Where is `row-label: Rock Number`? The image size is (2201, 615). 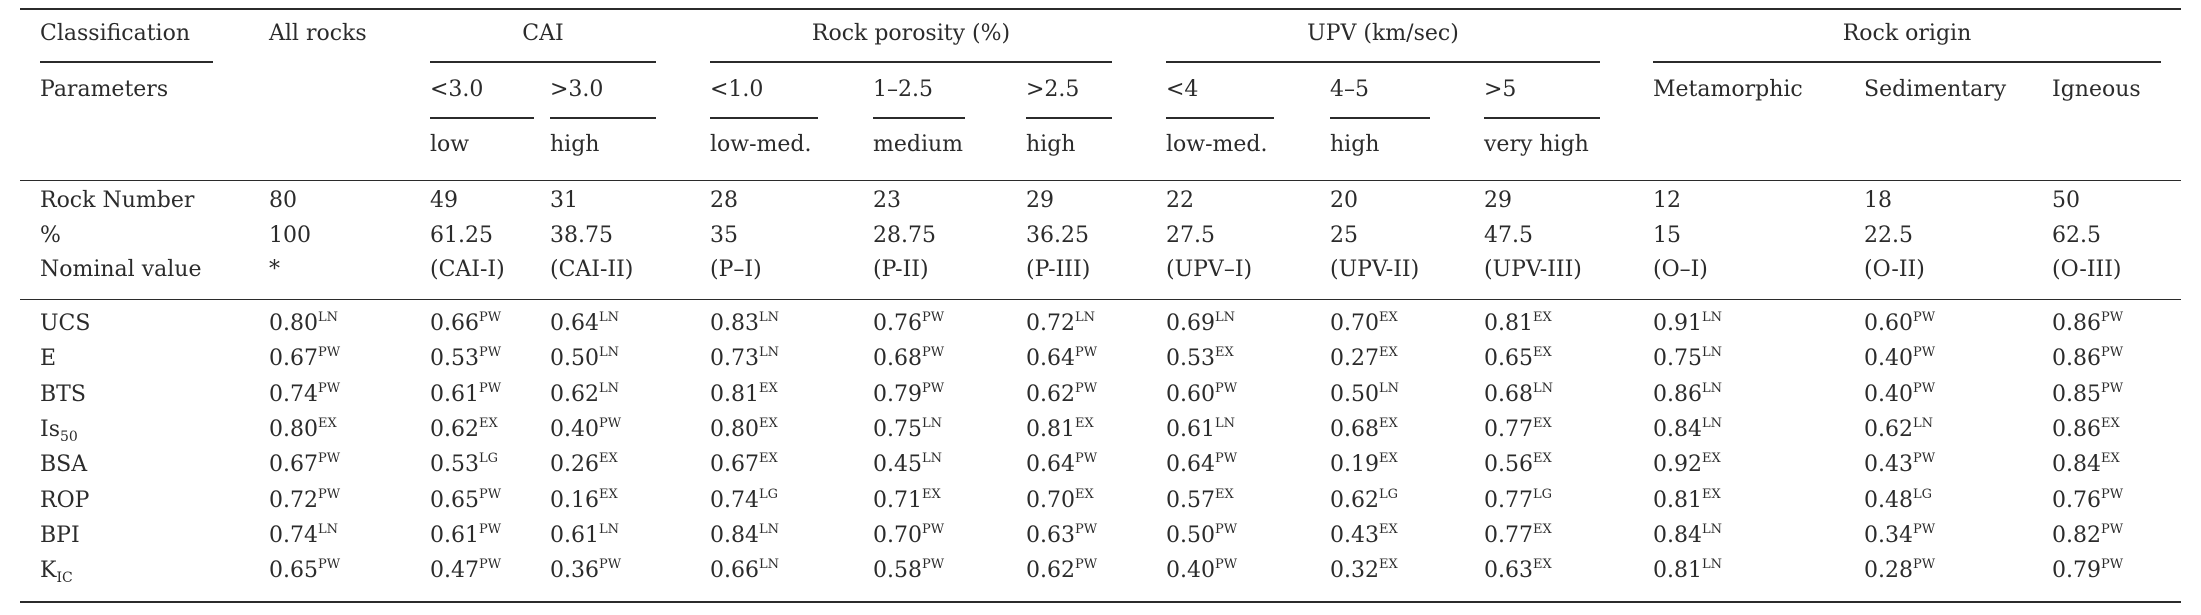 row-label: Rock Number is located at coordinates (117, 200).